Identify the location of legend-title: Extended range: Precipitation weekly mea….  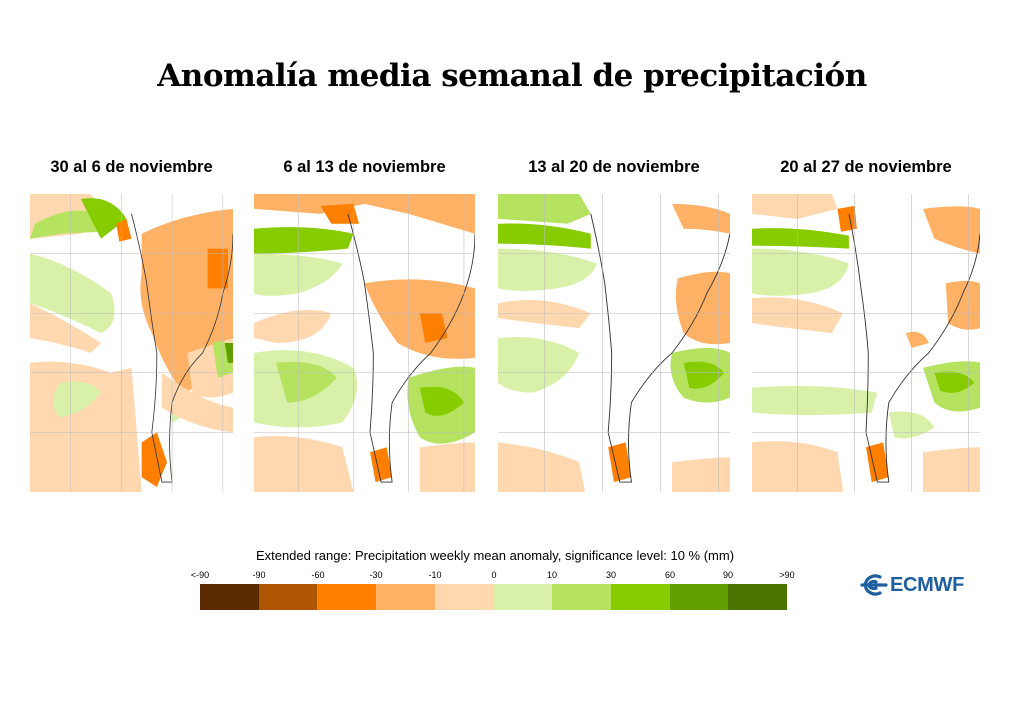
(495, 555).